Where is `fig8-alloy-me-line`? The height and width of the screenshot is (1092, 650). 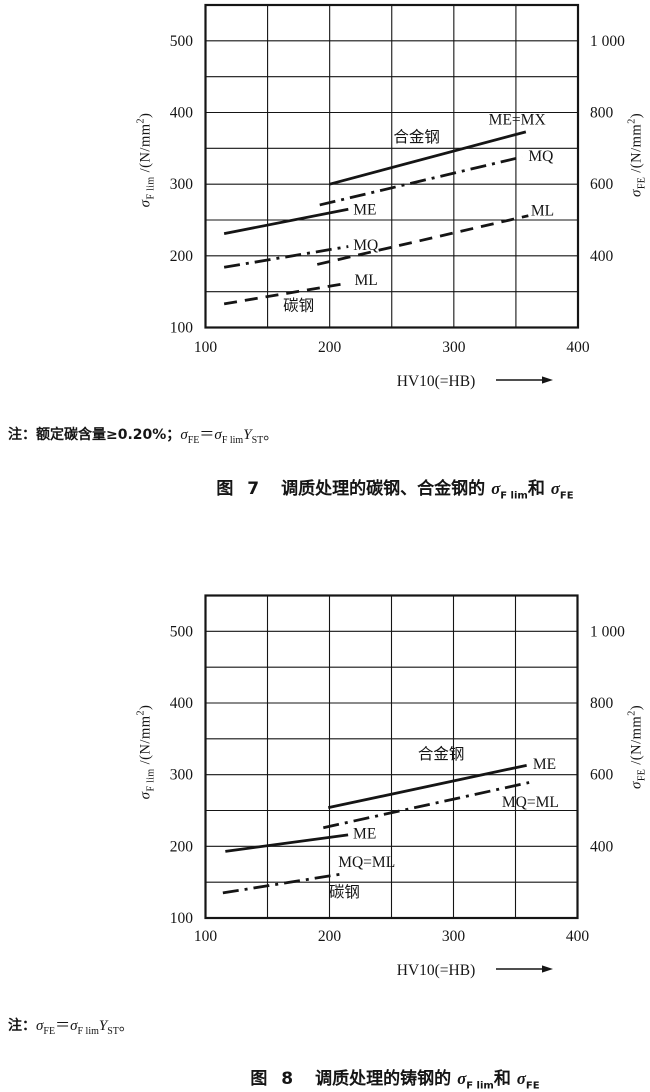
fig8-alloy-me-line is located at coordinates (427, 786).